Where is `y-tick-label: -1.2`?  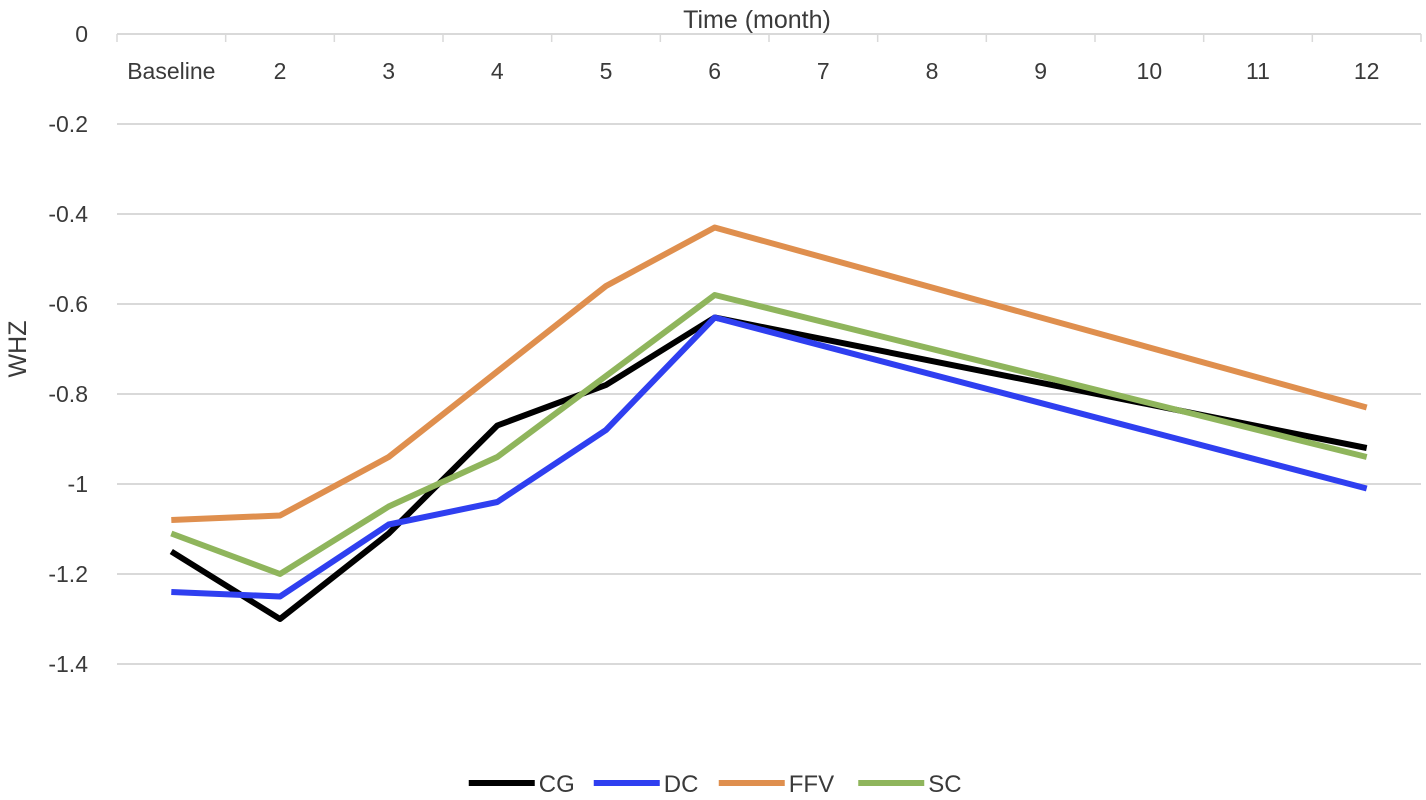
y-tick-label: -1.2 is located at coordinates (68, 574).